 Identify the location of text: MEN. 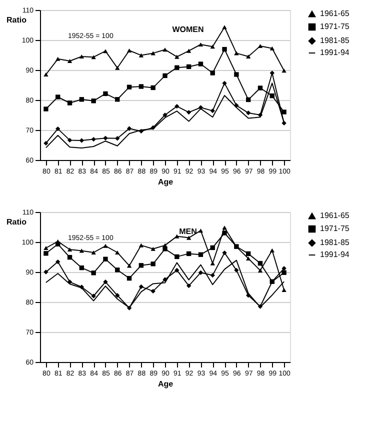
(188, 231).